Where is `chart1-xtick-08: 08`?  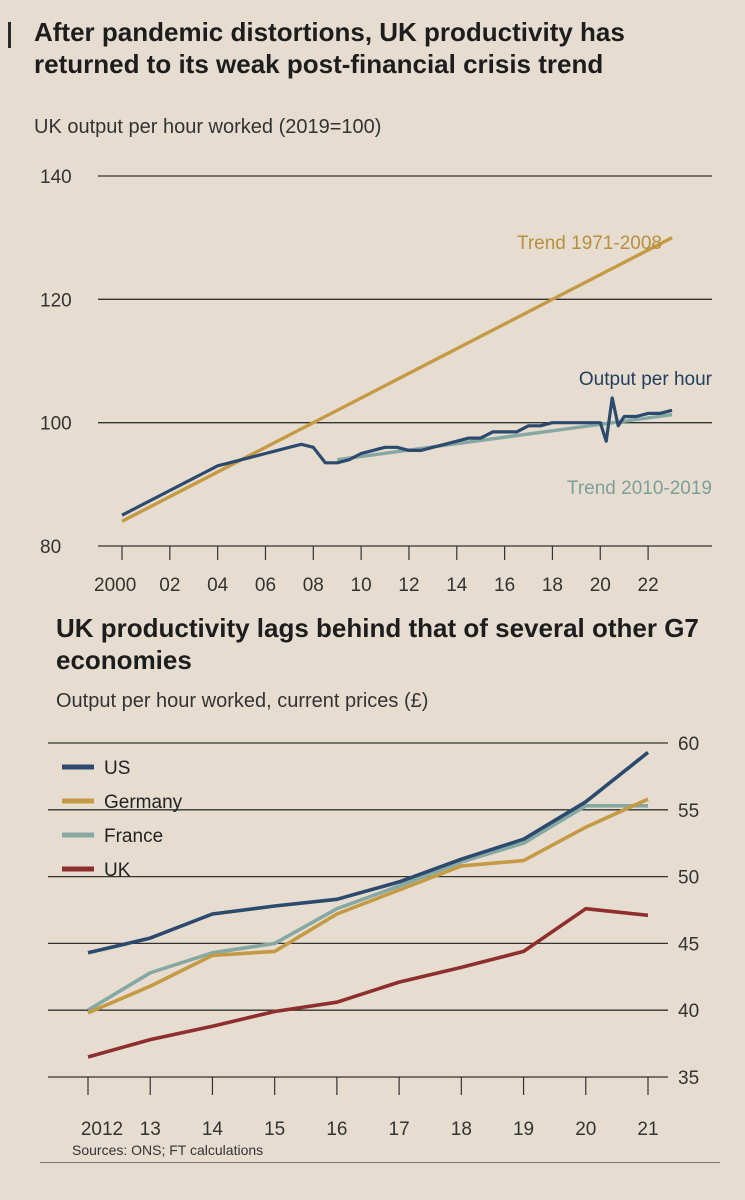 chart1-xtick-08: 08 is located at coordinates (313, 585).